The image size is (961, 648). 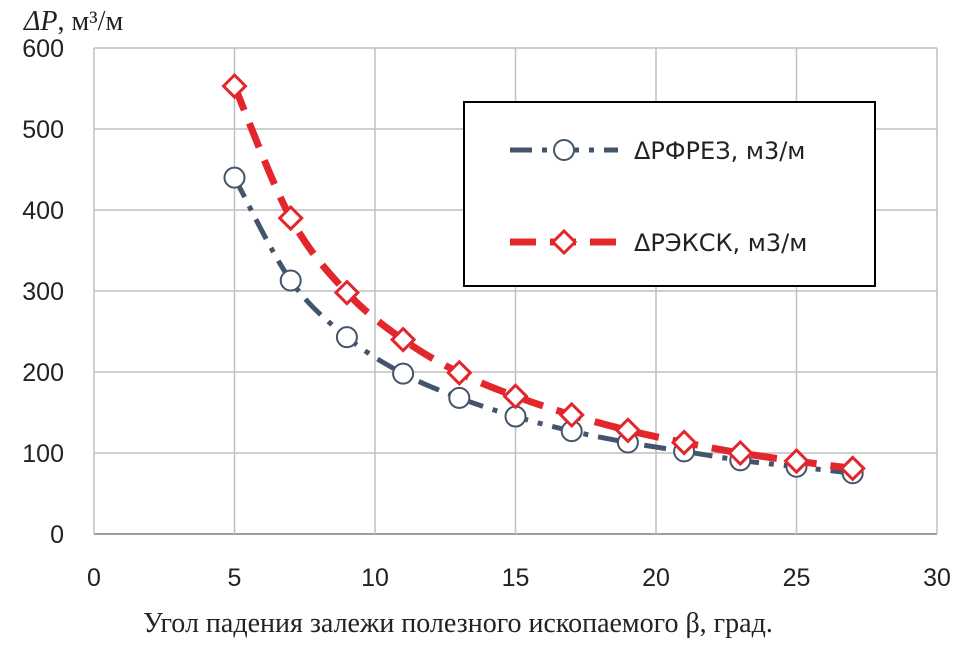 What do you see at coordinates (516, 578) in the screenshot?
I see `x-tick-label: 15` at bounding box center [516, 578].